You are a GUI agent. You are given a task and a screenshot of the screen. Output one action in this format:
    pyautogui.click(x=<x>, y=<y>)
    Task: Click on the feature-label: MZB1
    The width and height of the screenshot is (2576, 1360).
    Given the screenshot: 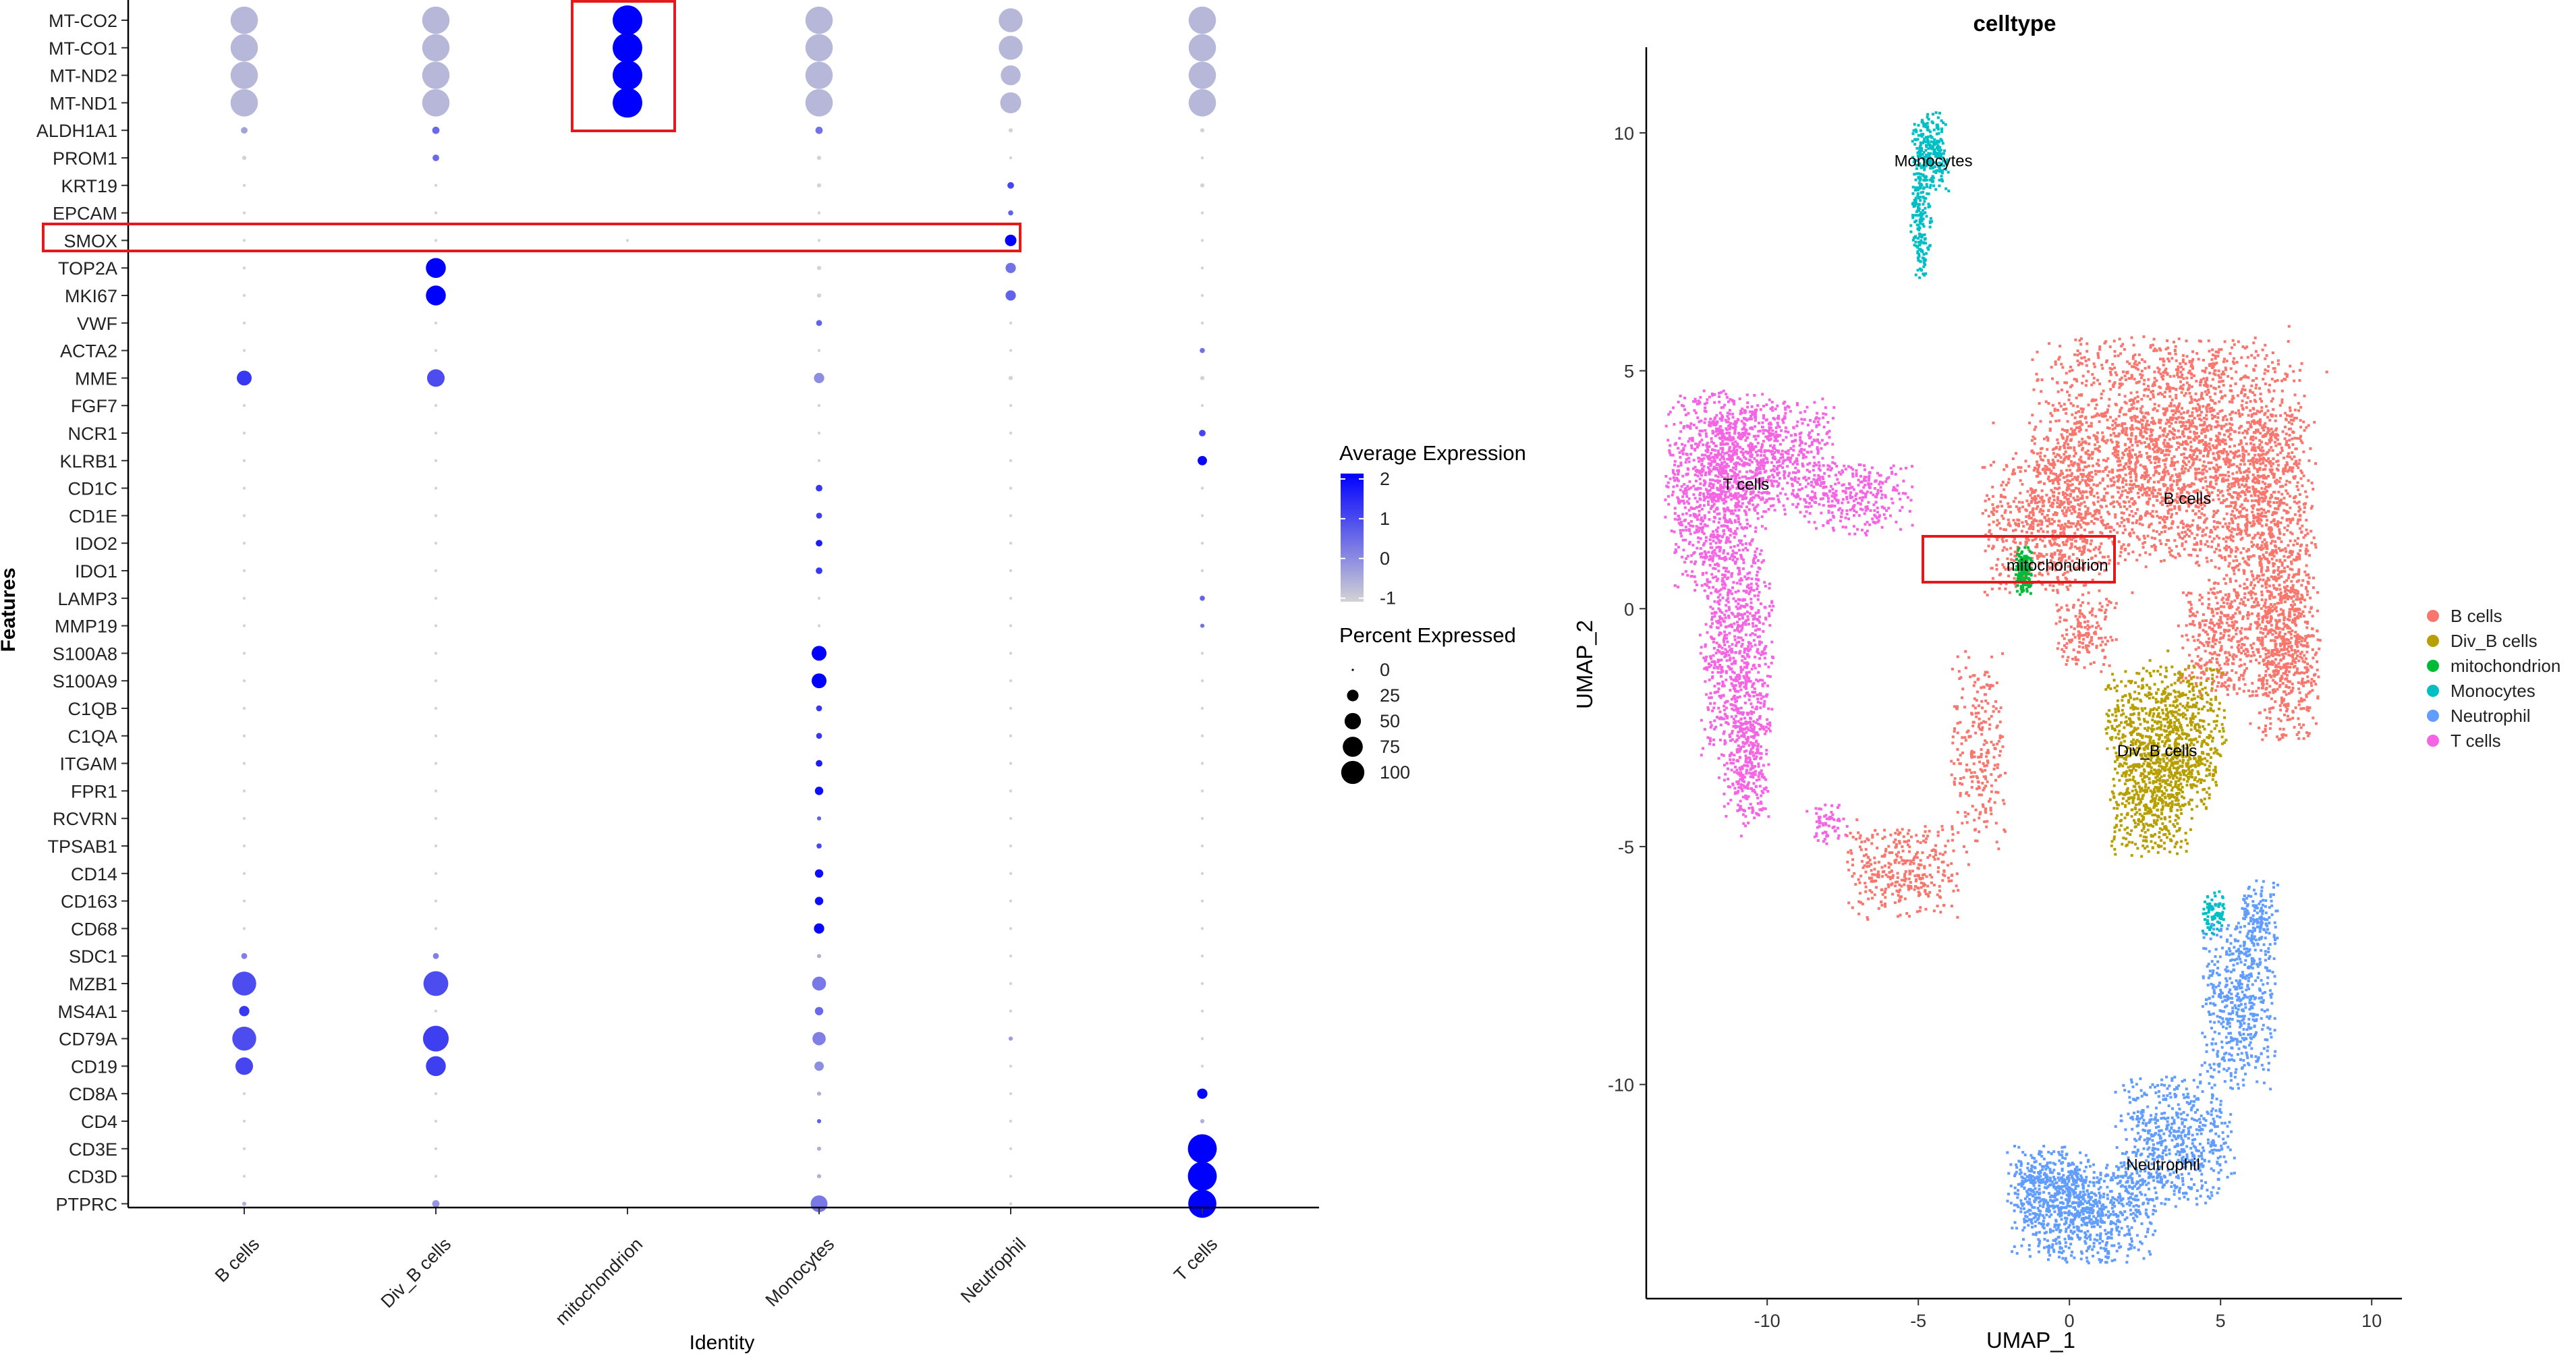 What is the action you would take?
    pyautogui.click(x=93, y=984)
    